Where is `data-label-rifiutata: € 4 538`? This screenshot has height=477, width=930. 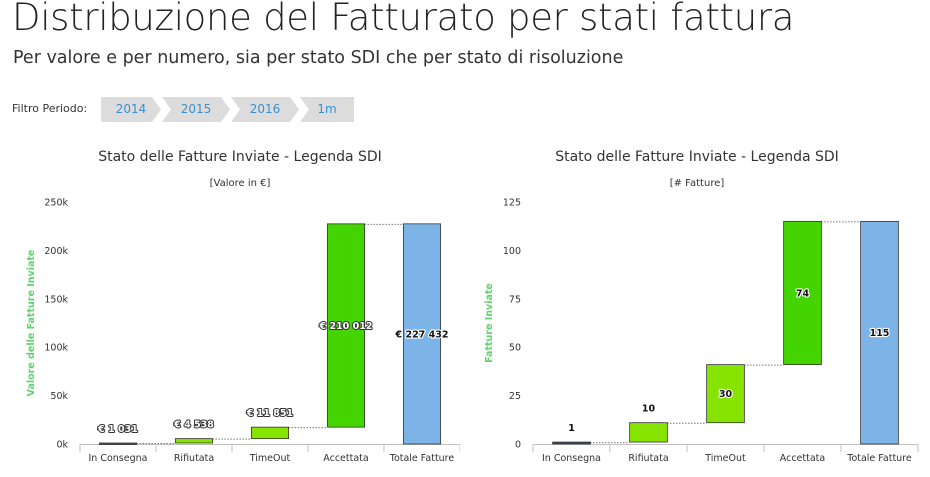
data-label-rifiutata: € 4 538 is located at coordinates (193, 425).